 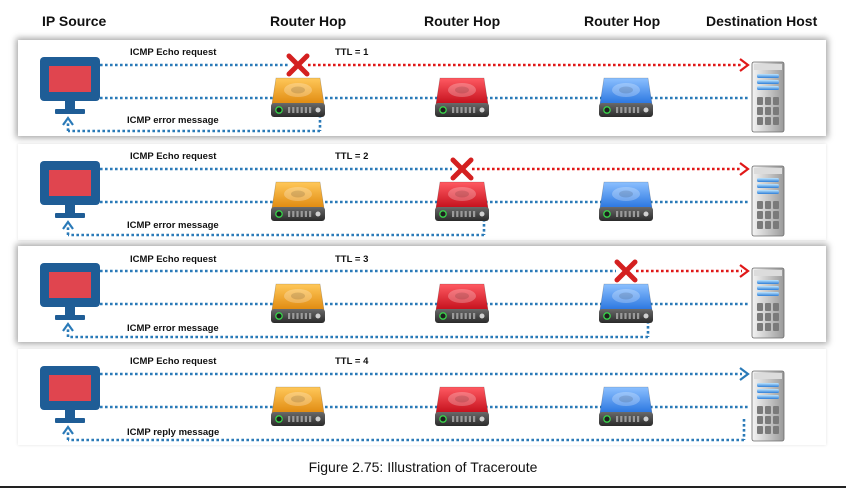 What do you see at coordinates (762, 21) in the screenshot?
I see `header-destination-host: Destination Host` at bounding box center [762, 21].